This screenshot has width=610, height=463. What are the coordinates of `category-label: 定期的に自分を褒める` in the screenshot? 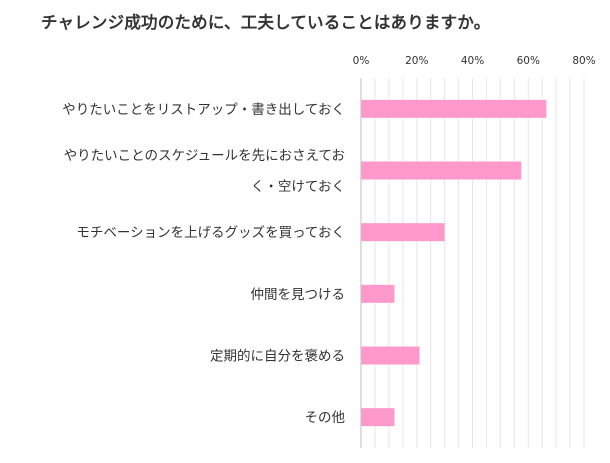 It's located at (277, 357).